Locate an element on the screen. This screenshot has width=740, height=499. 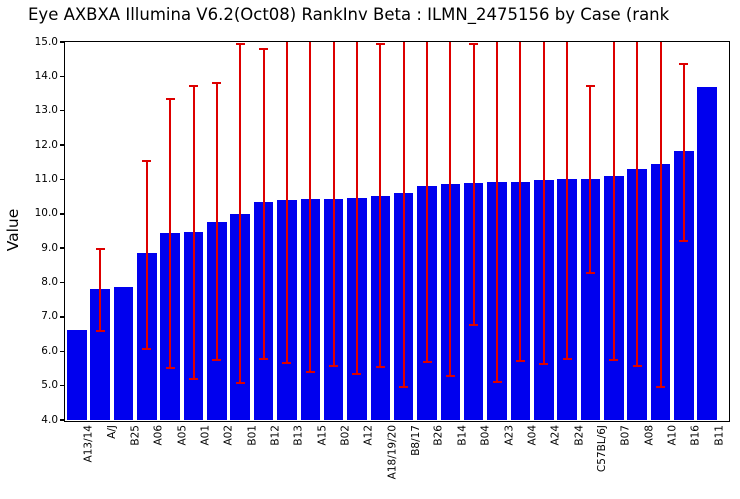
x-tick-label: A01 is located at coordinates (205, 435).